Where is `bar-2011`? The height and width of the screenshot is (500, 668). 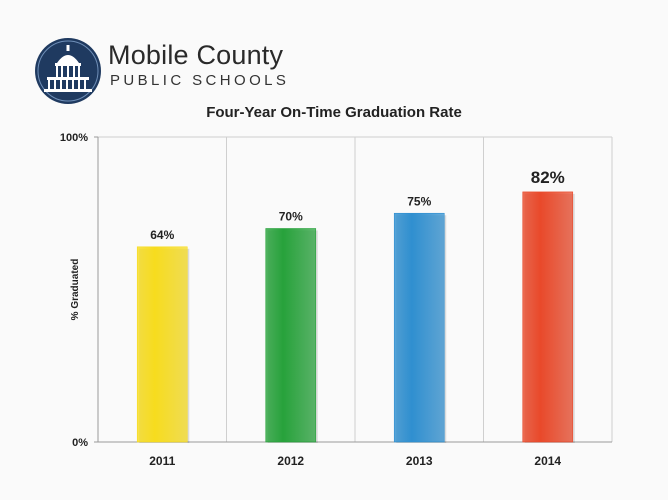 bar-2011 is located at coordinates (162, 344).